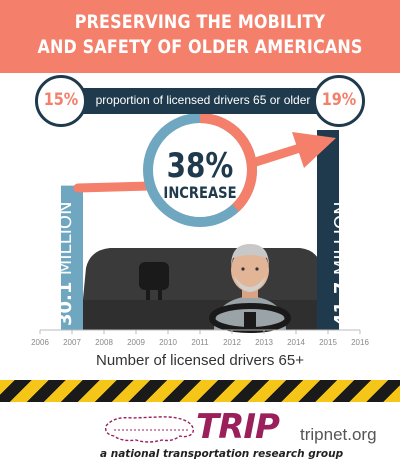  Describe the element at coordinates (200, 391) in the screenshot. I see `hazard-stripe-divider` at that location.